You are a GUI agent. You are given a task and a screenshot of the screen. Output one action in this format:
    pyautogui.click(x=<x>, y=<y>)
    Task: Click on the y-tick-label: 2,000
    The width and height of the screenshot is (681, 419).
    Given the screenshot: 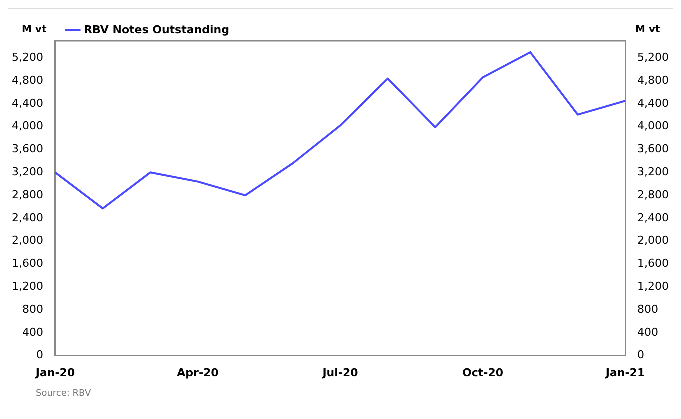 What is the action you would take?
    pyautogui.click(x=28, y=241)
    